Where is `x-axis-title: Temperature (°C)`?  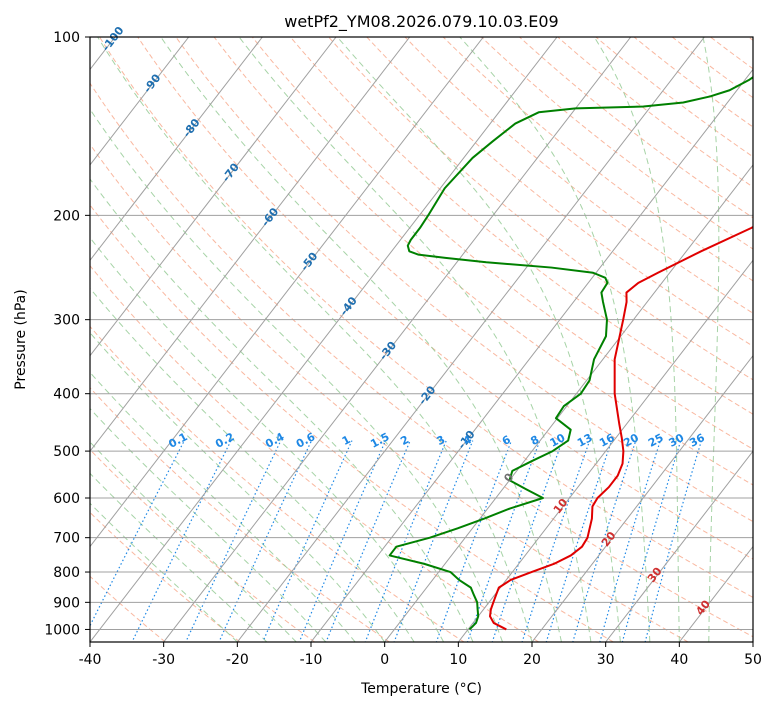 x-axis-title: Temperature (°C) is located at coordinates (421, 689).